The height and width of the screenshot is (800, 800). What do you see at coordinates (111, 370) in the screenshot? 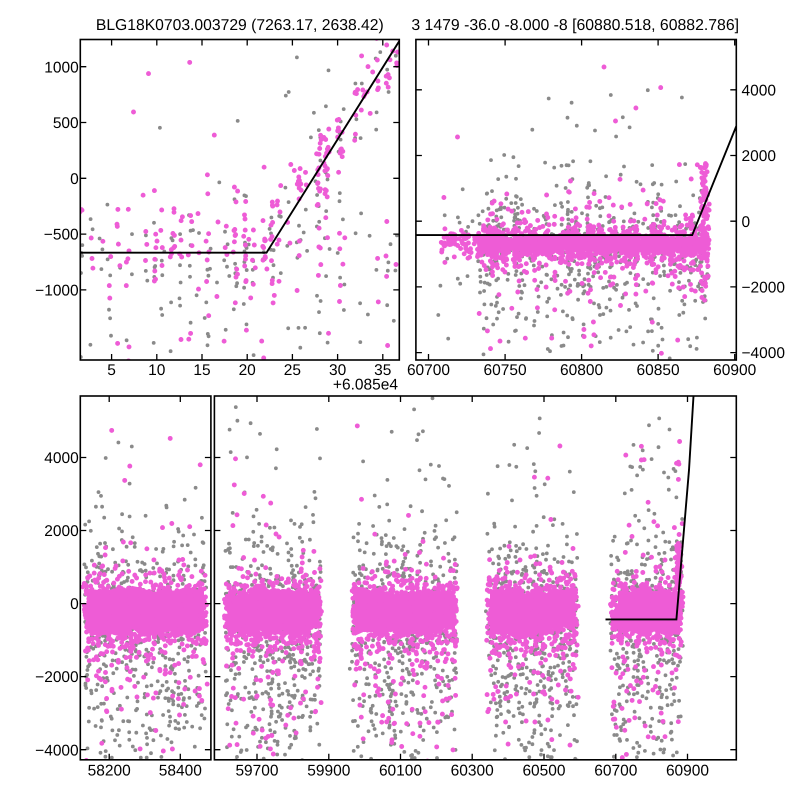
I see `svg-text: 5` at bounding box center [111, 370].